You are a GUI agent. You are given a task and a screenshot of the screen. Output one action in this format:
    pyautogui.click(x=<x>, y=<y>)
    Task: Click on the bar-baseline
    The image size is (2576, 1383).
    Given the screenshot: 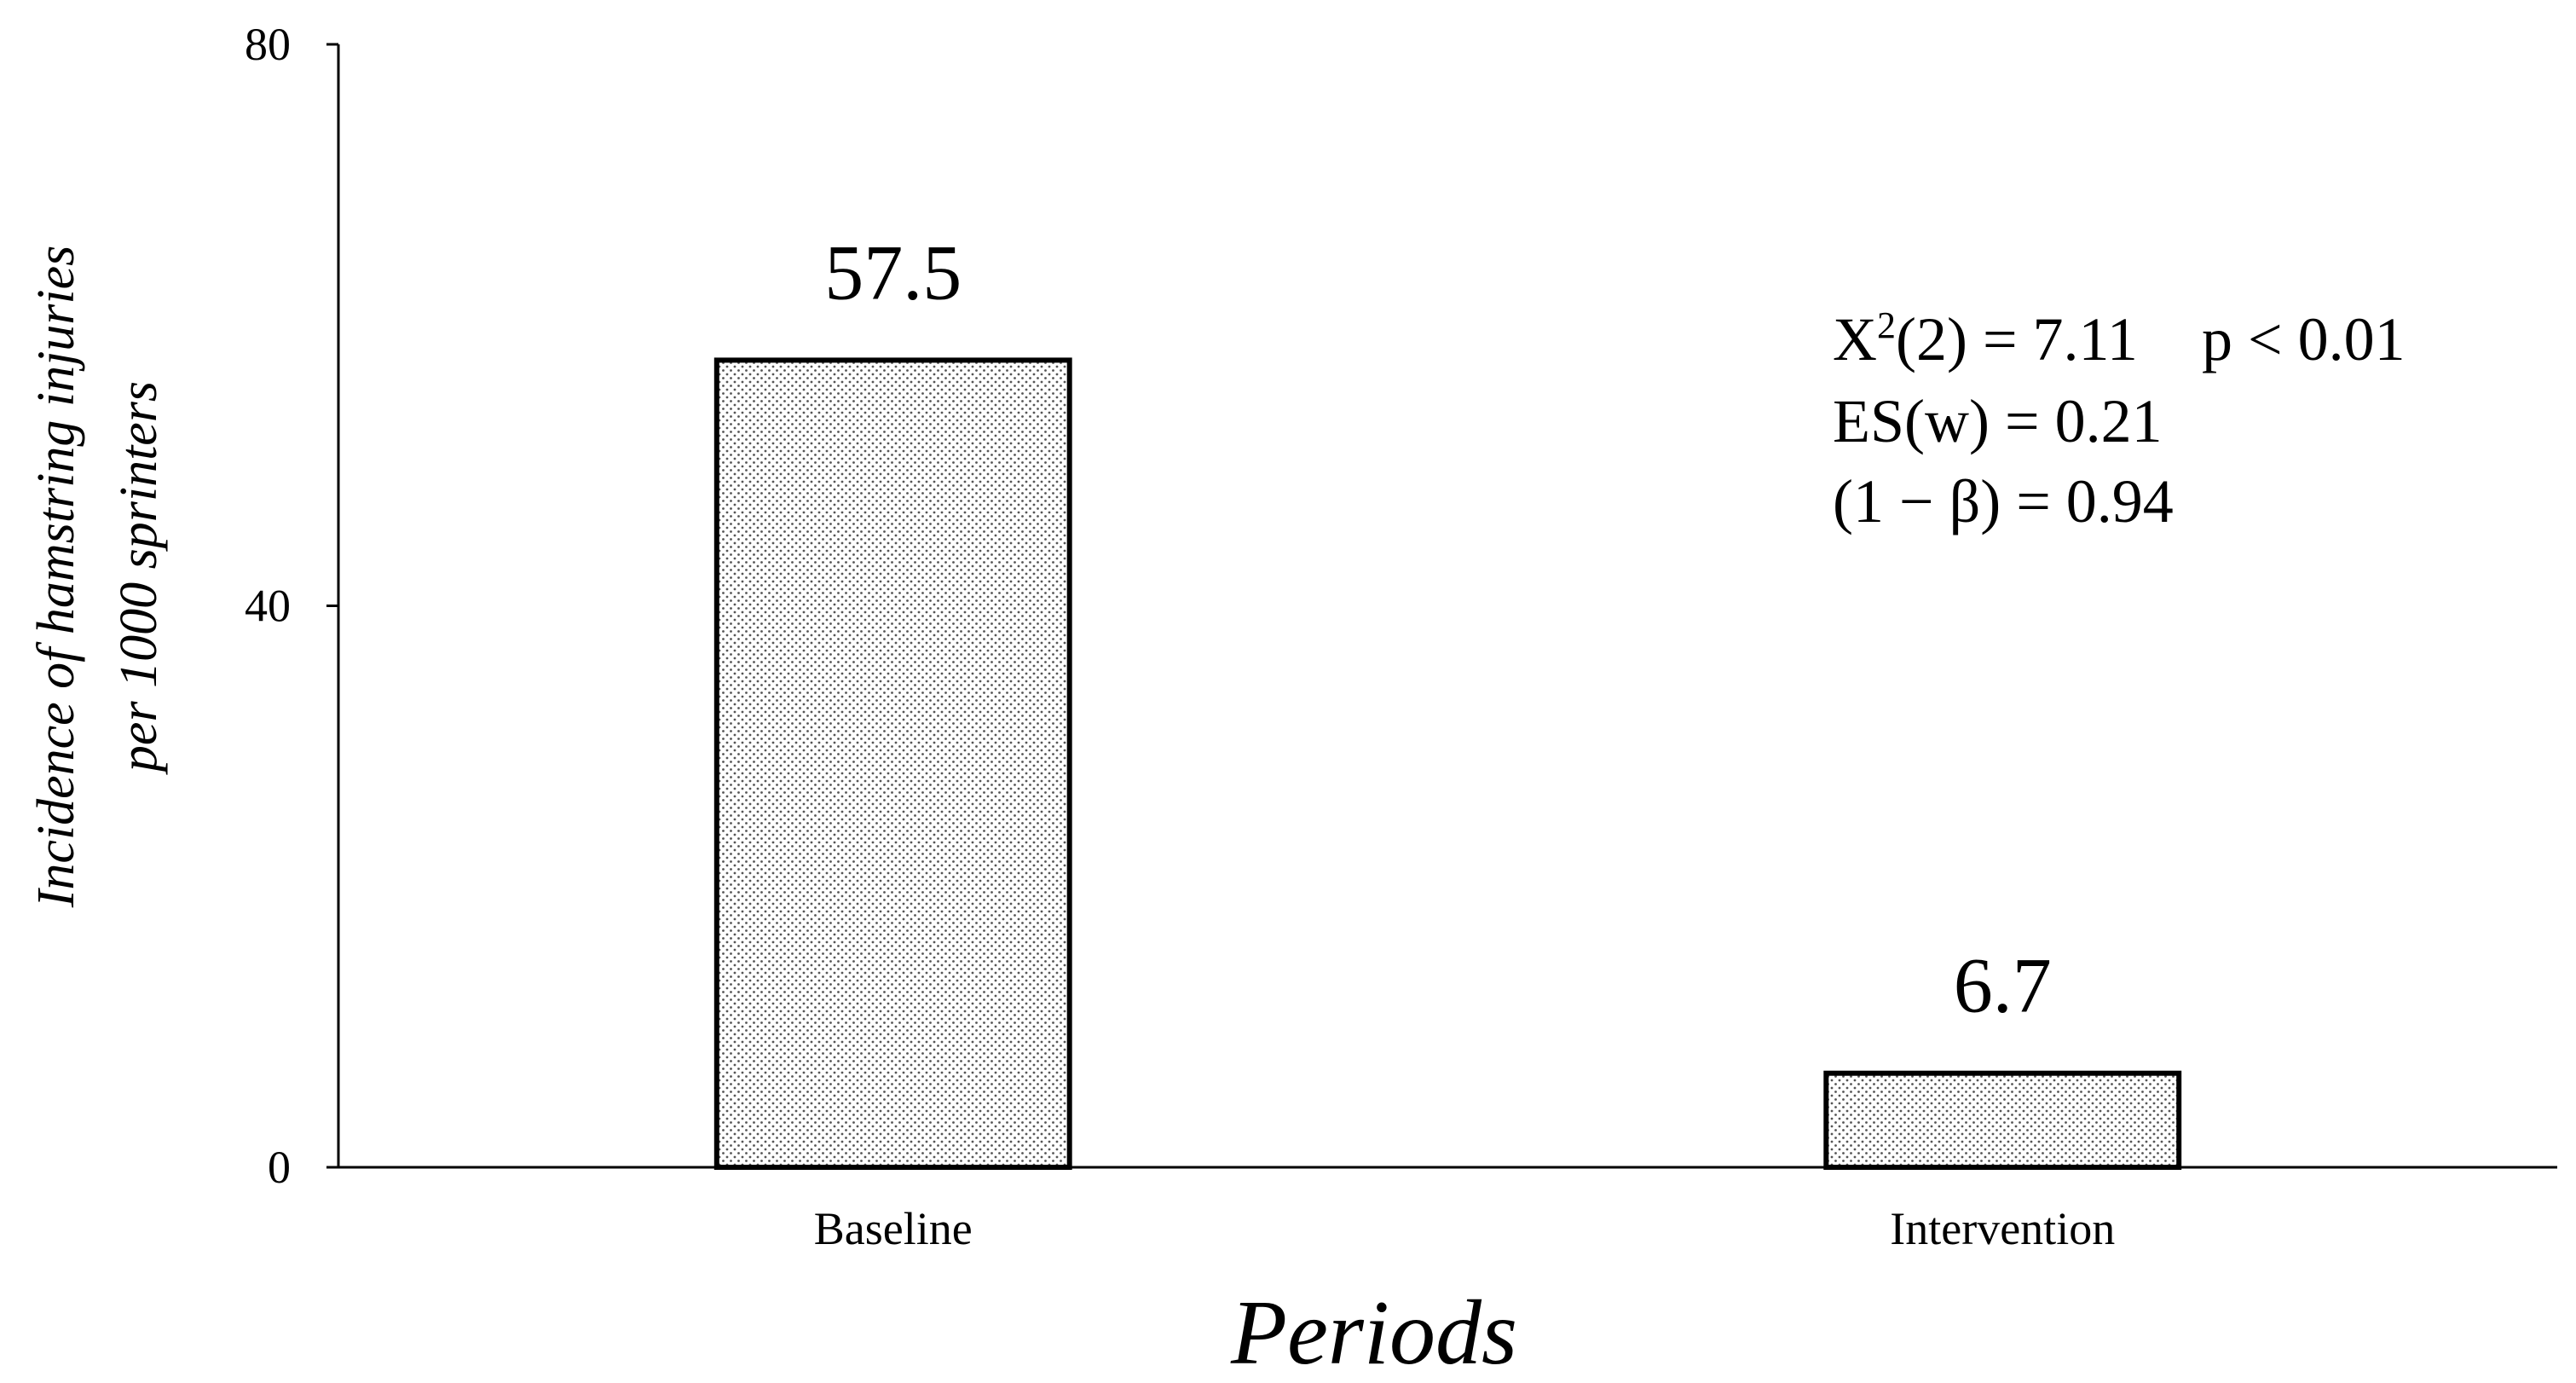 What is the action you would take?
    pyautogui.click(x=892, y=763)
    